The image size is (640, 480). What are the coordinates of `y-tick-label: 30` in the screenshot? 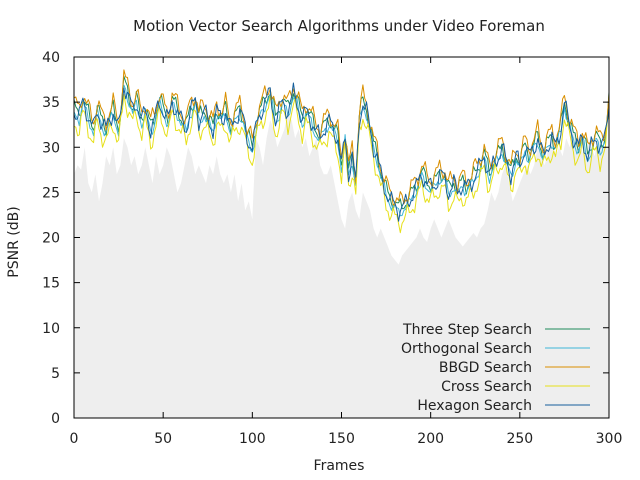 It's located at (51, 148).